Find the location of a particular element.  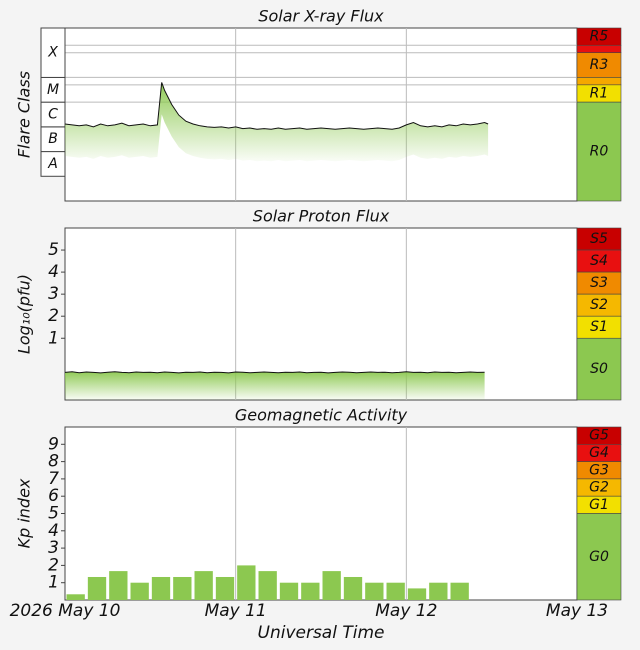

flare-class-label: A is located at coordinates (52, 164).